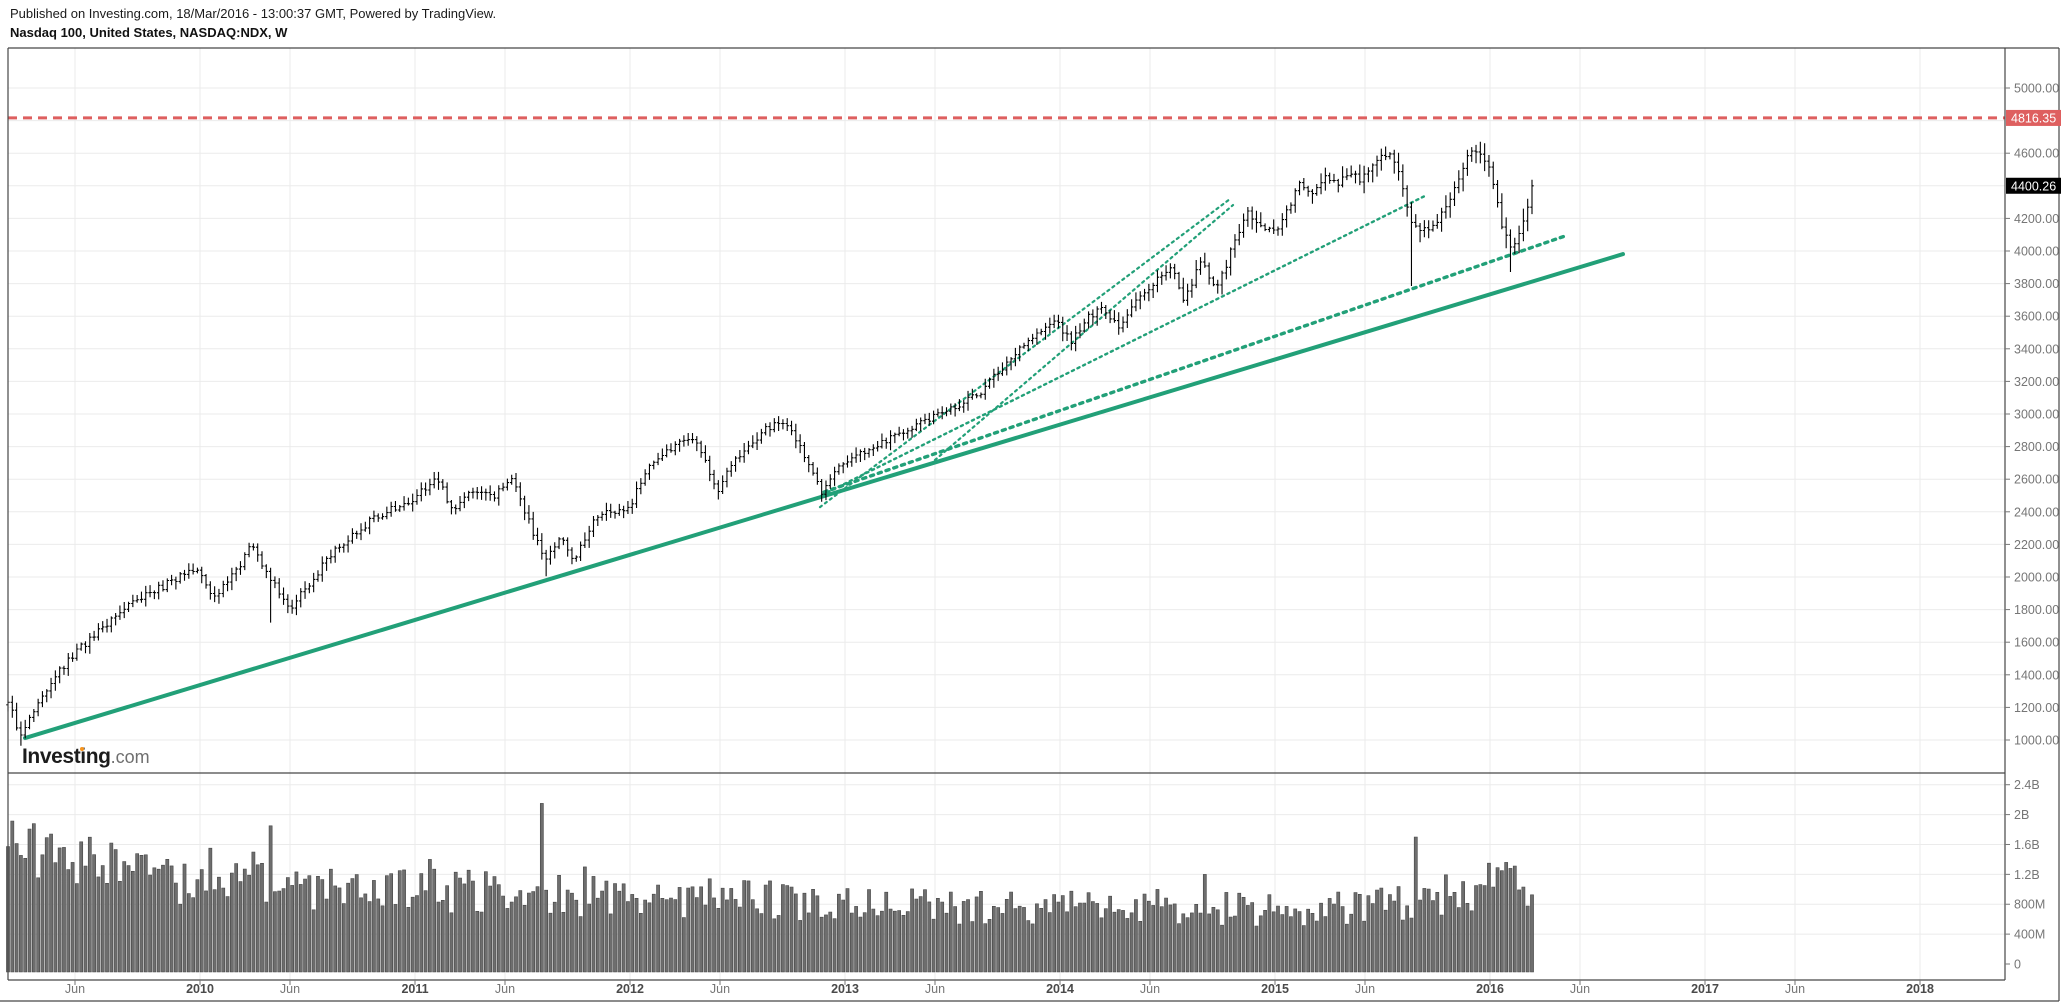 Image resolution: width=2061 pixels, height=1005 pixels. I want to click on price-tick-label: 5000.00, so click(2036, 89).